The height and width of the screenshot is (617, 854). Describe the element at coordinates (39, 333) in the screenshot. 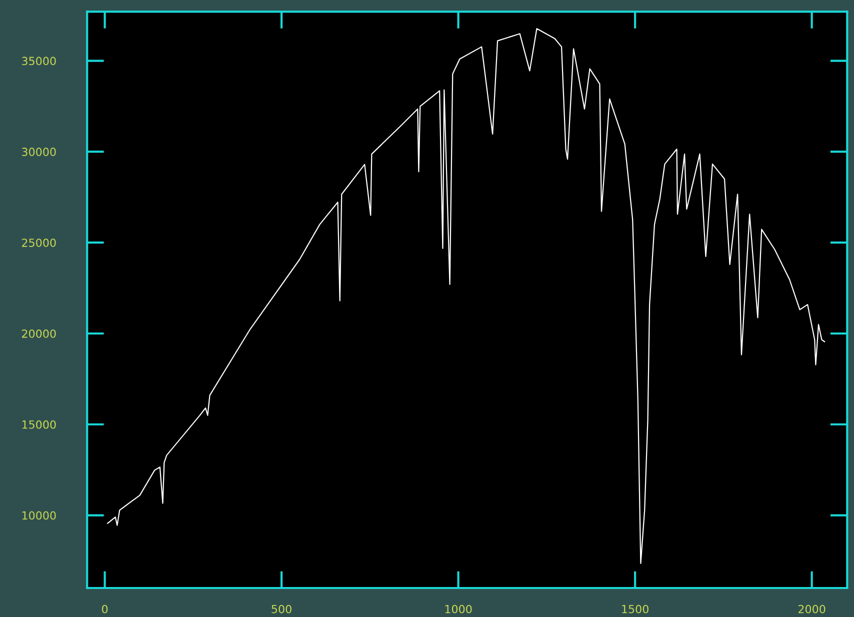

I see `y-tick-label: 20000` at that location.